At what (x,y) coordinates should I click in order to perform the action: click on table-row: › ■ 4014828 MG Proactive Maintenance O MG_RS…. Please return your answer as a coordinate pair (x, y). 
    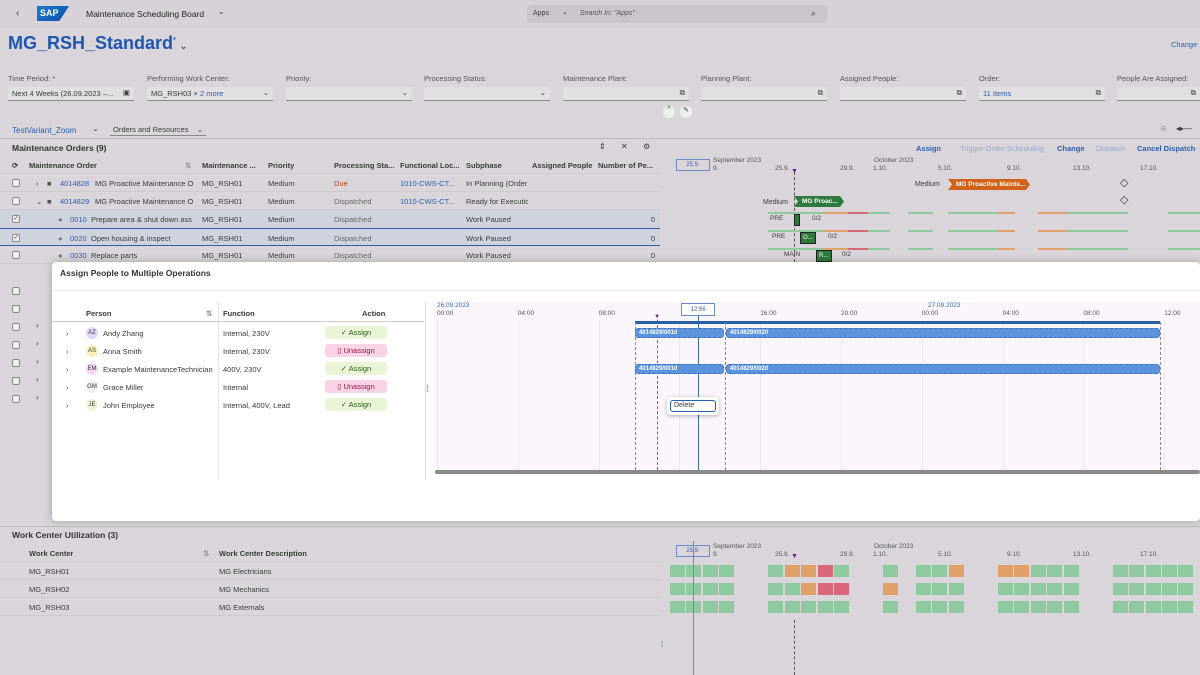
    Looking at the image, I should click on (330, 183).